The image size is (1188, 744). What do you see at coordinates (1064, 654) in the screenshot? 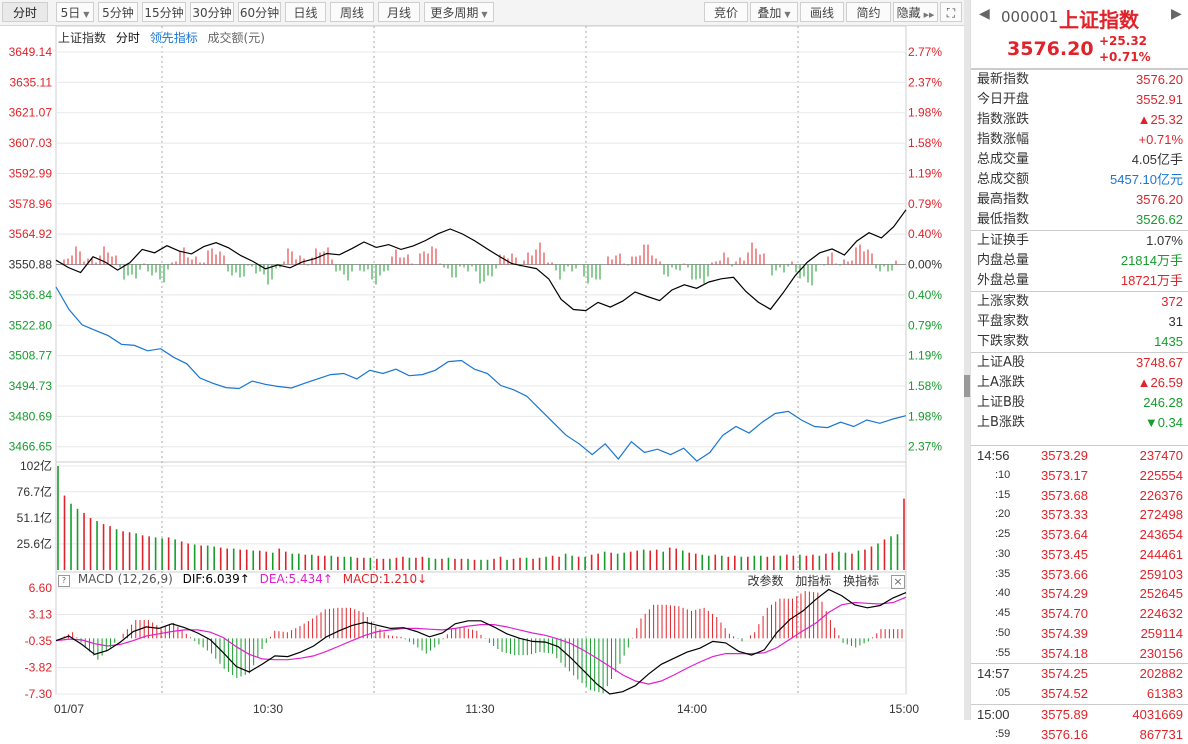
I see `tick-price: 3574.18` at bounding box center [1064, 654].